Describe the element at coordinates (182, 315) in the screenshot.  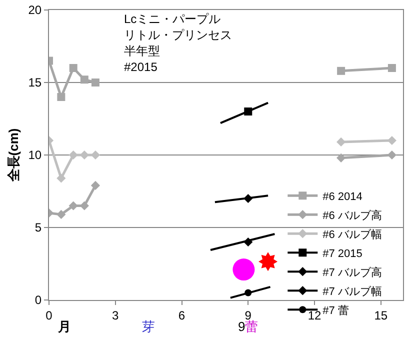
I see `x-tick-label: 6` at that location.